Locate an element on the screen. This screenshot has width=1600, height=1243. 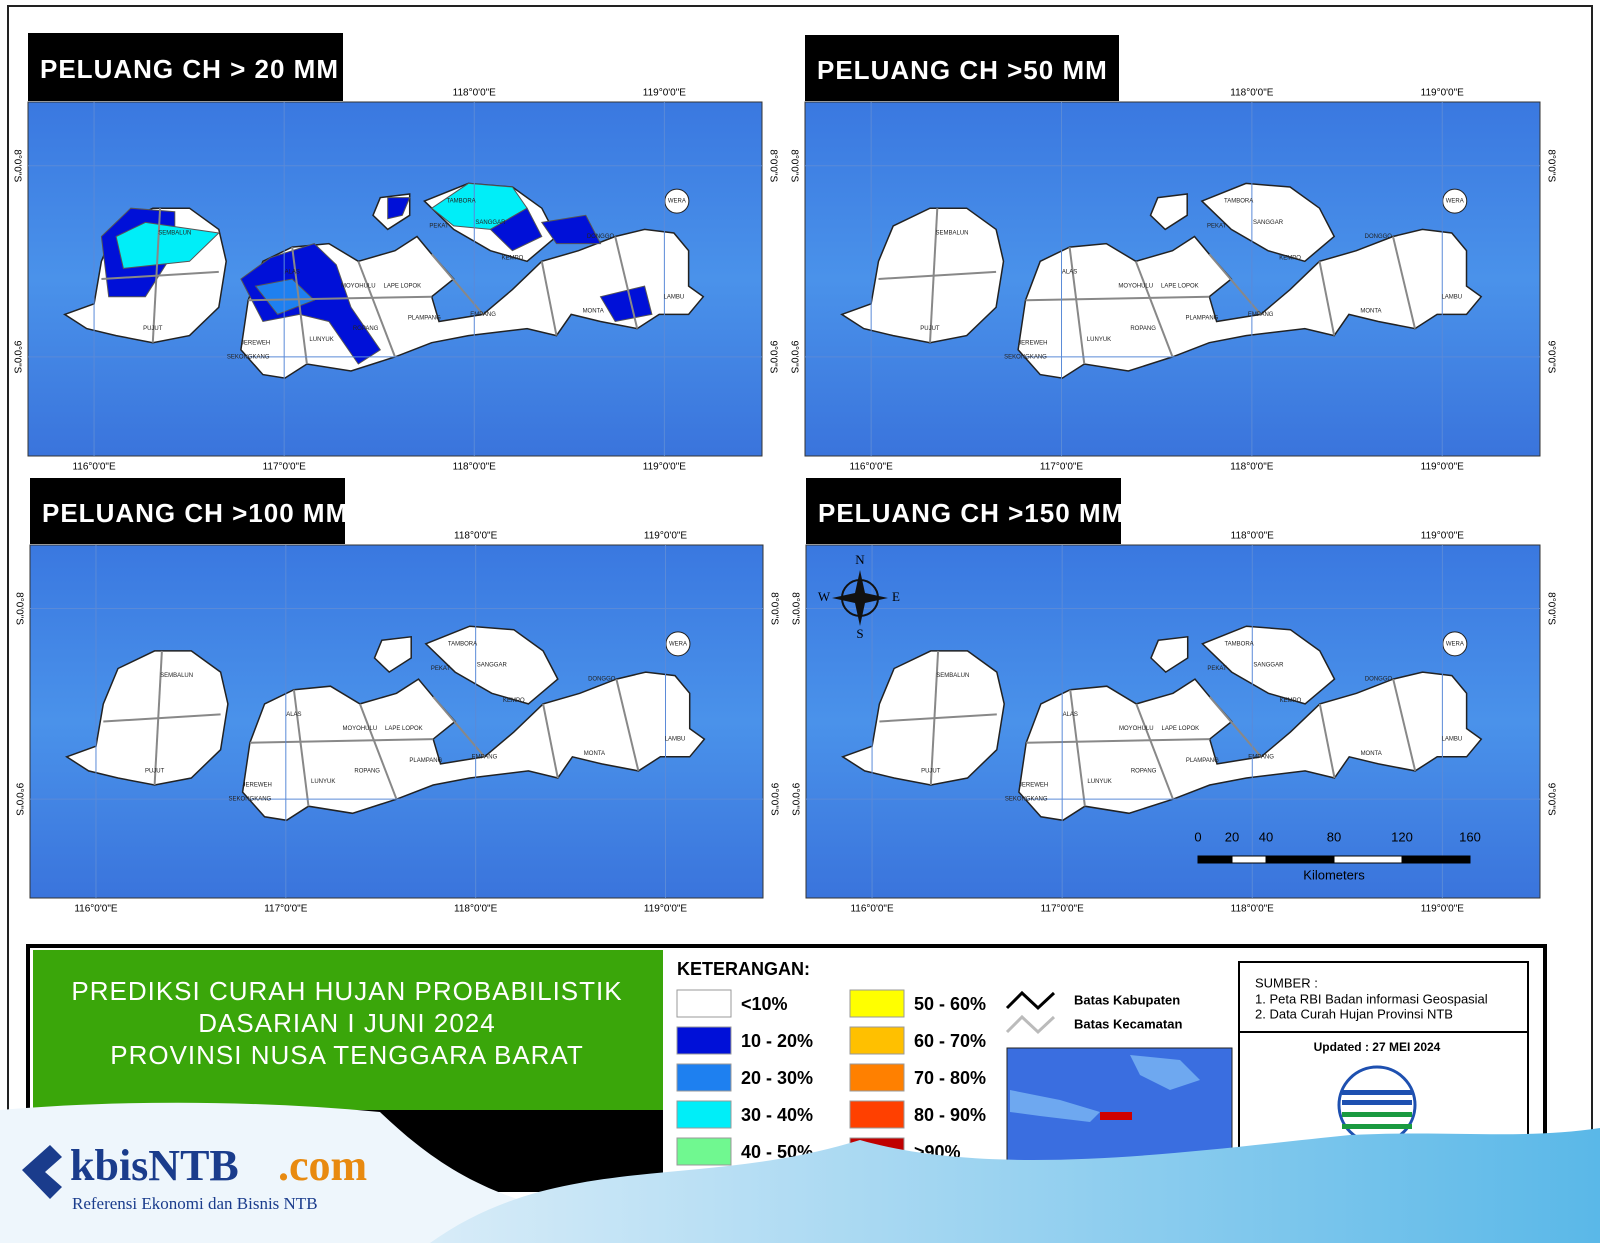
compass-label: W is located at coordinates (824, 596).